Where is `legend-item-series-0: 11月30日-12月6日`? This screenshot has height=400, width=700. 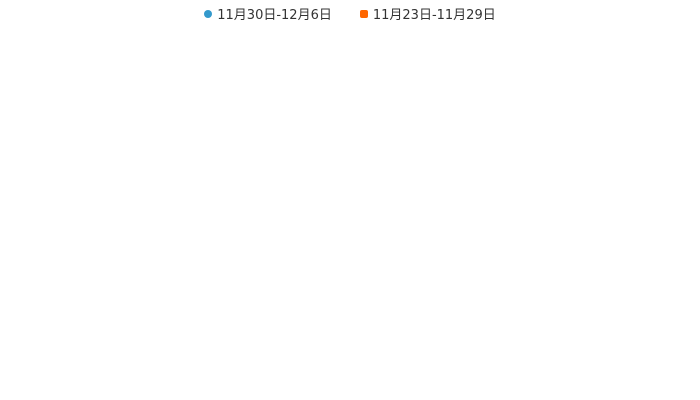
legend-item-series-0: 11月30日-12月6日 is located at coordinates (268, 13).